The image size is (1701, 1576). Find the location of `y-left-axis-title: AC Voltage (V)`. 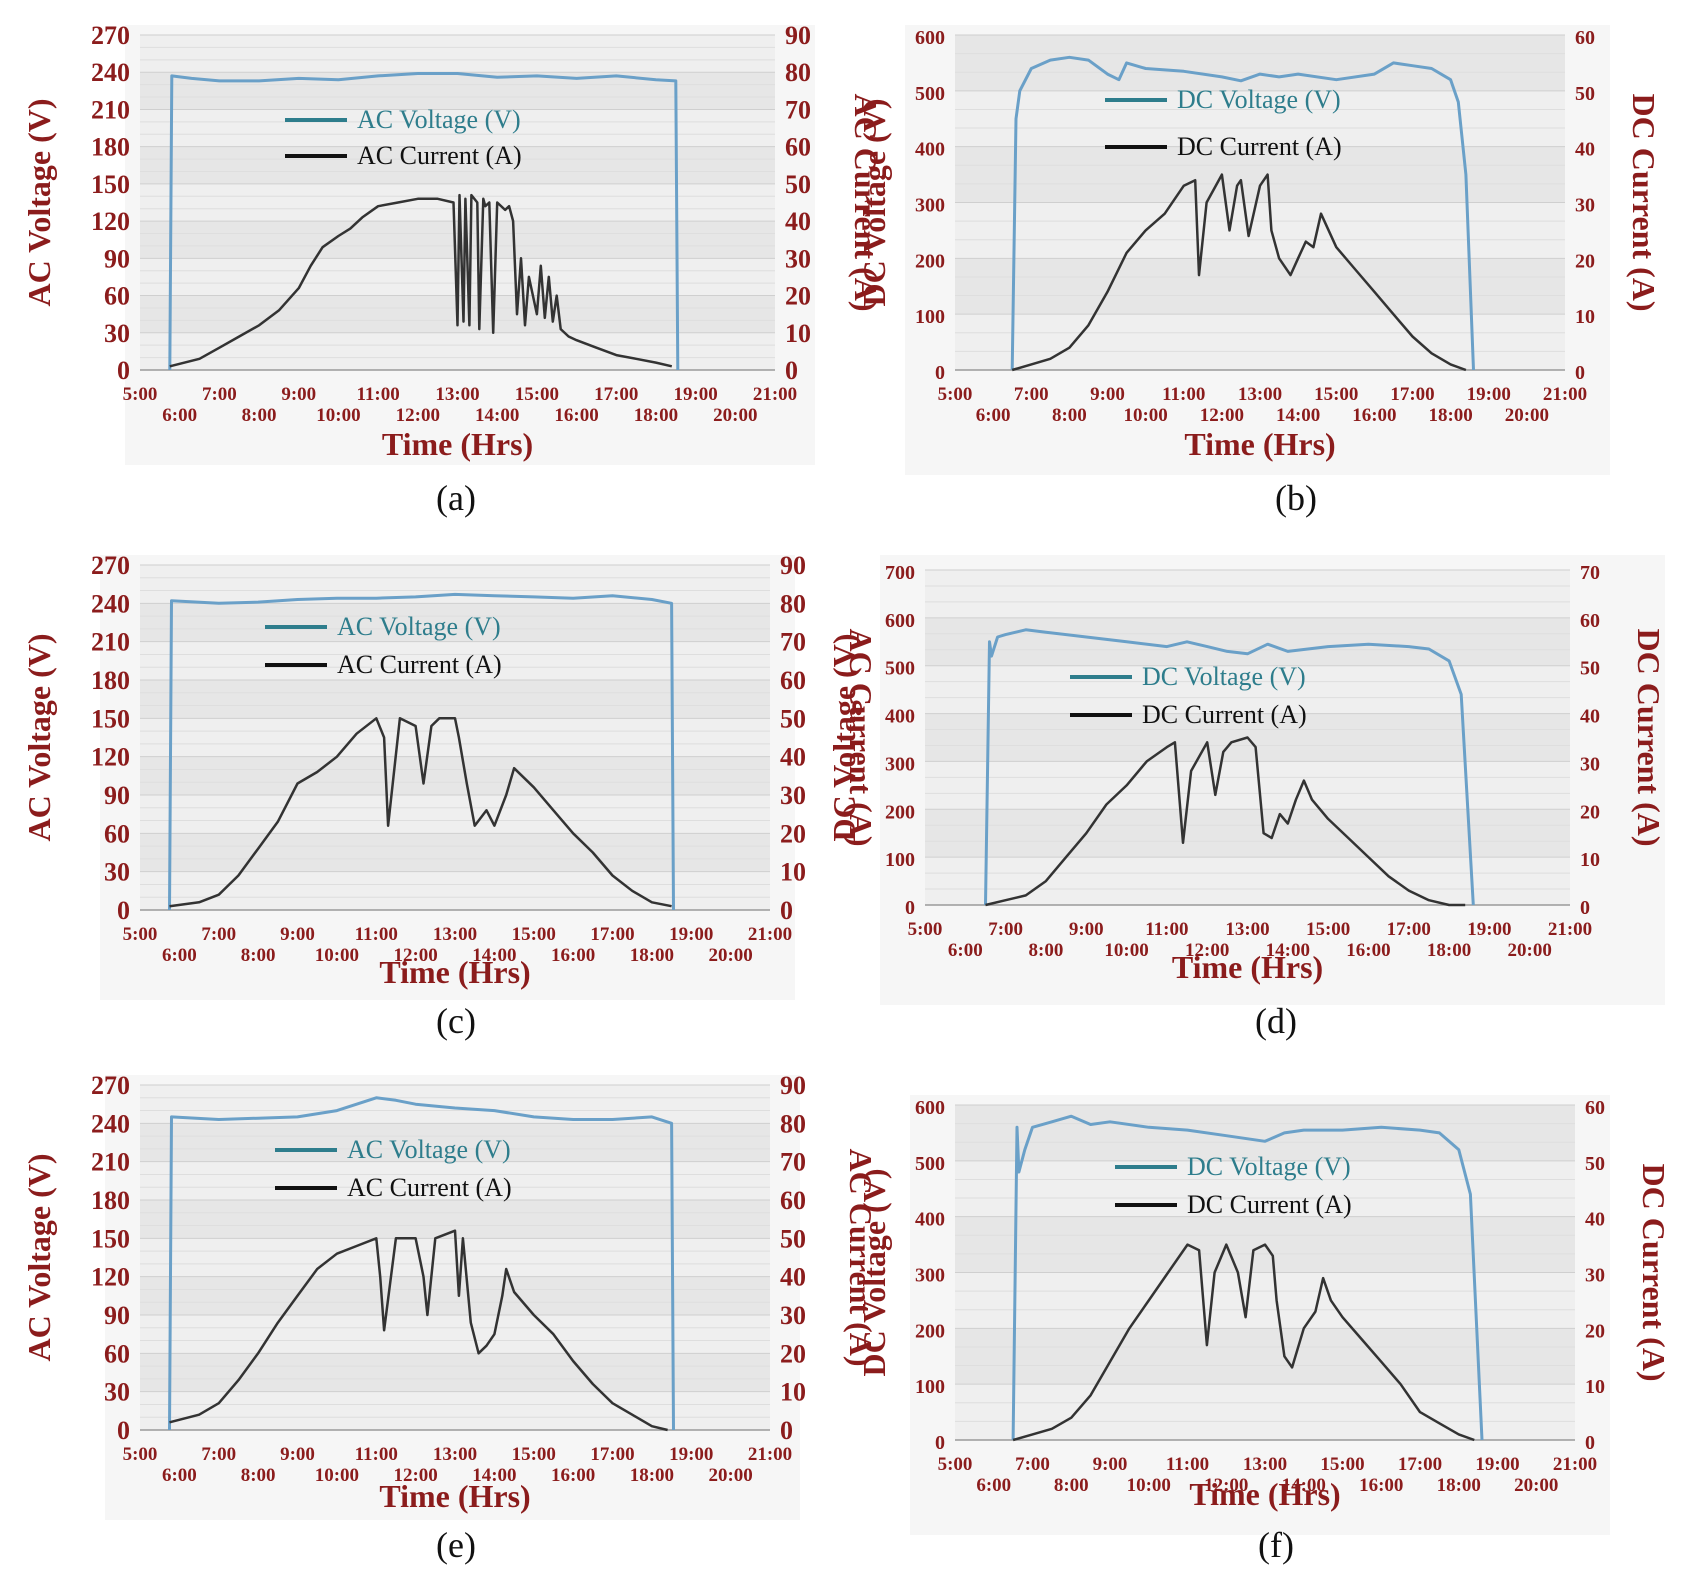

y-left-axis-title: AC Voltage (V) is located at coordinates (39, 738).